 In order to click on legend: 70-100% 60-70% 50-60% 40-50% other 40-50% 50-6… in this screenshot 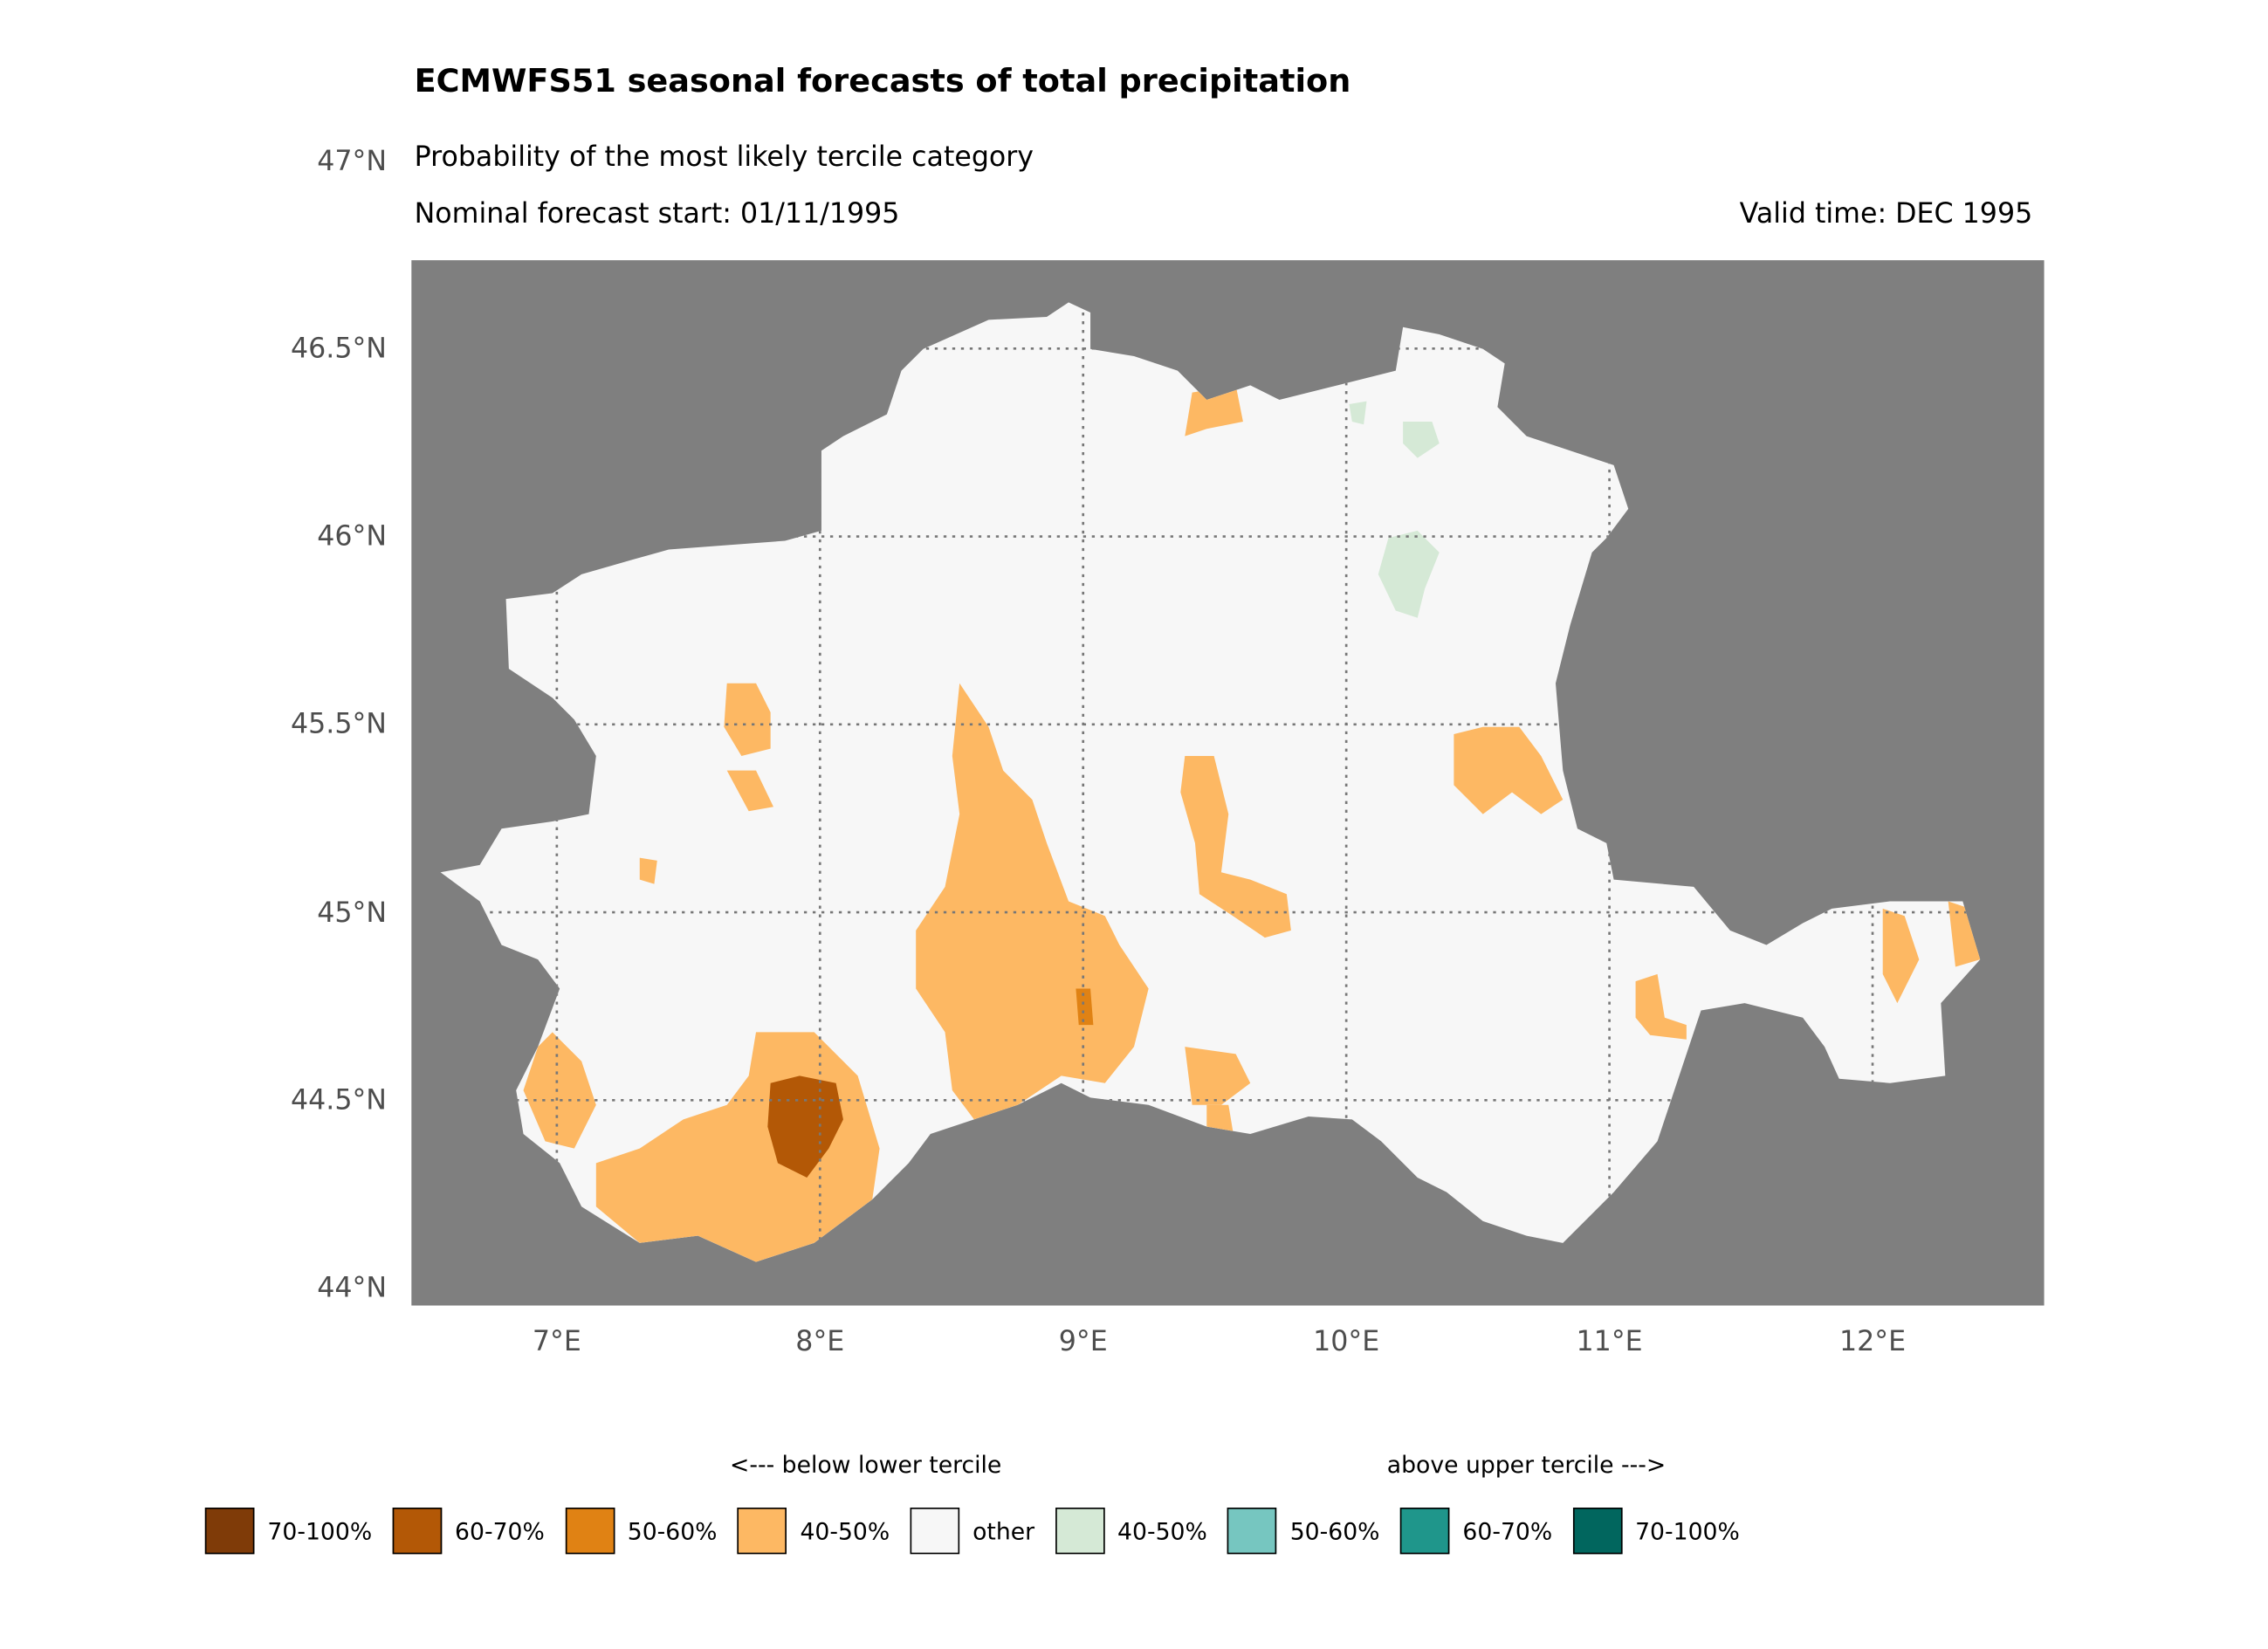, I will do `click(982, 1531)`.